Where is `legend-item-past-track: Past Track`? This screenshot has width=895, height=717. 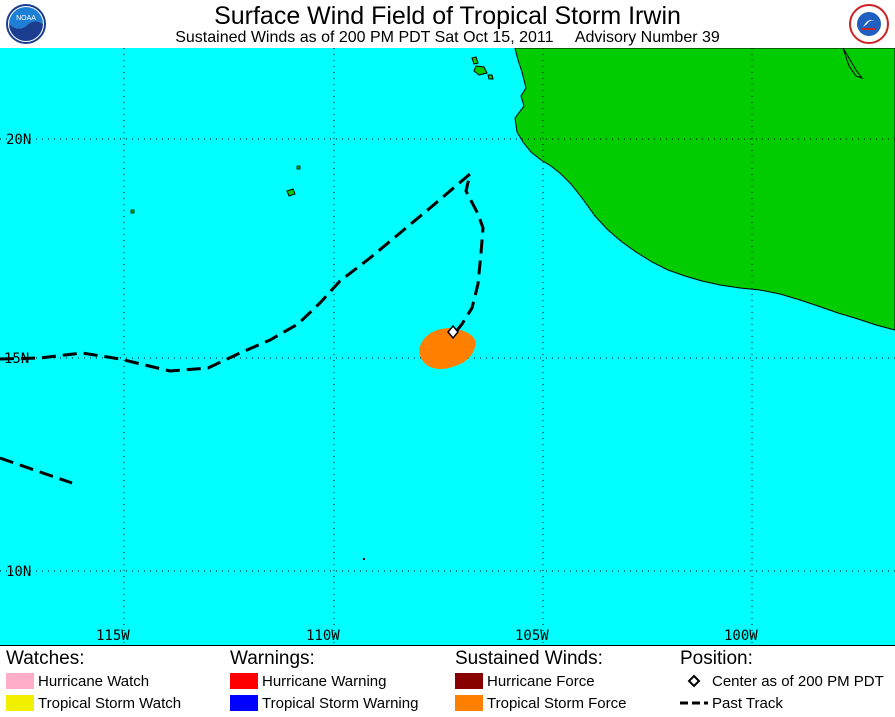
legend-item-past-track: Past Track is located at coordinates (731, 703).